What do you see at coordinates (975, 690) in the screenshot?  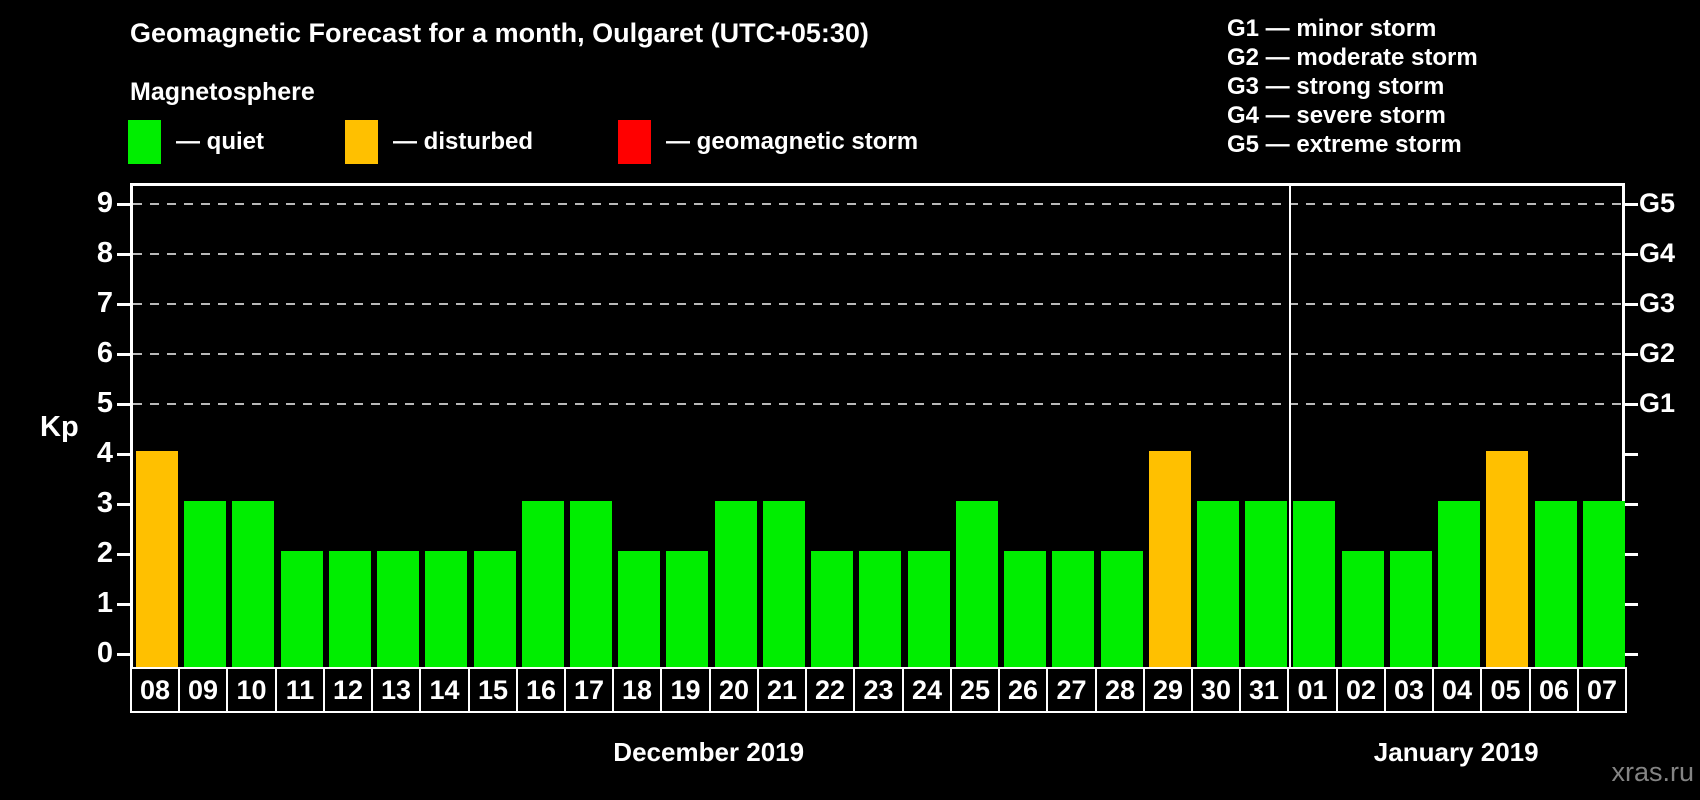 I see `day-label-cell: 25` at bounding box center [975, 690].